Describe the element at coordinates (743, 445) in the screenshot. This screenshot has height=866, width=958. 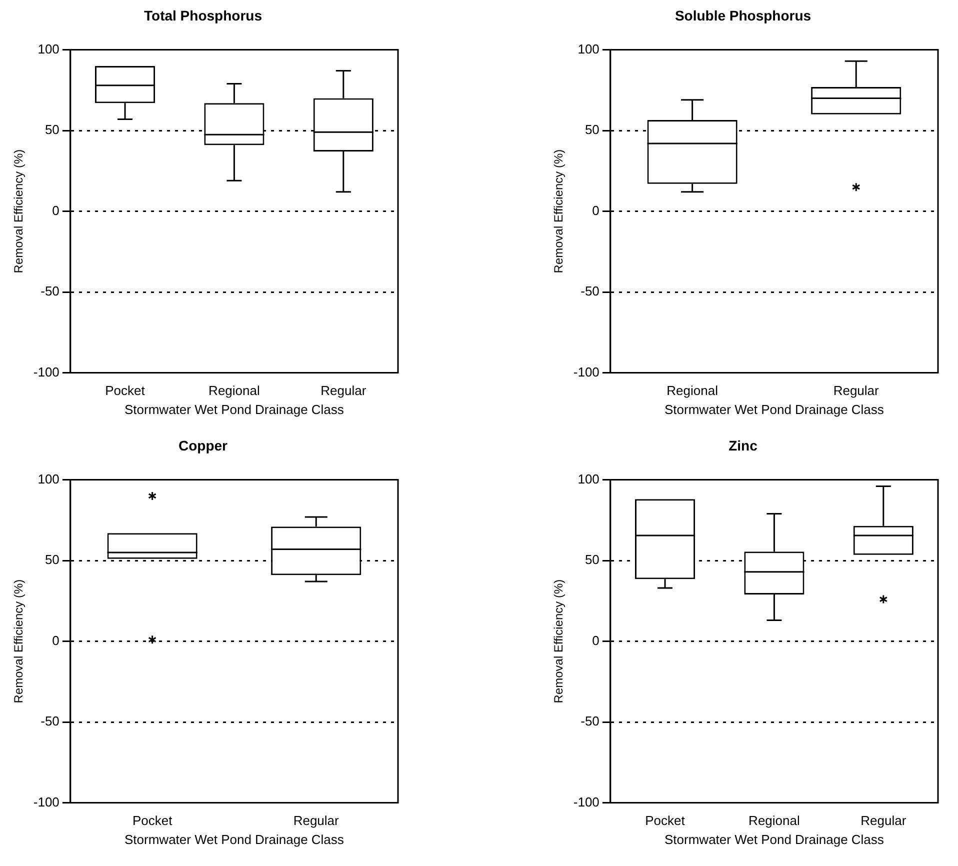
I see `chart-title: Zinc` at that location.